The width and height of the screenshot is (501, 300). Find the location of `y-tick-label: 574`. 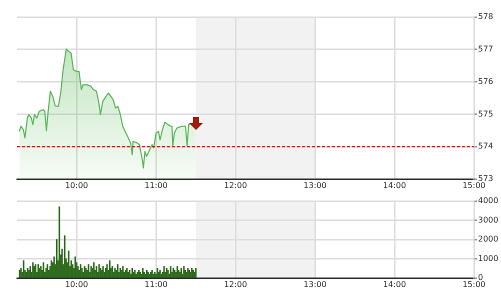

y-tick-label: 574 is located at coordinates (486, 146).